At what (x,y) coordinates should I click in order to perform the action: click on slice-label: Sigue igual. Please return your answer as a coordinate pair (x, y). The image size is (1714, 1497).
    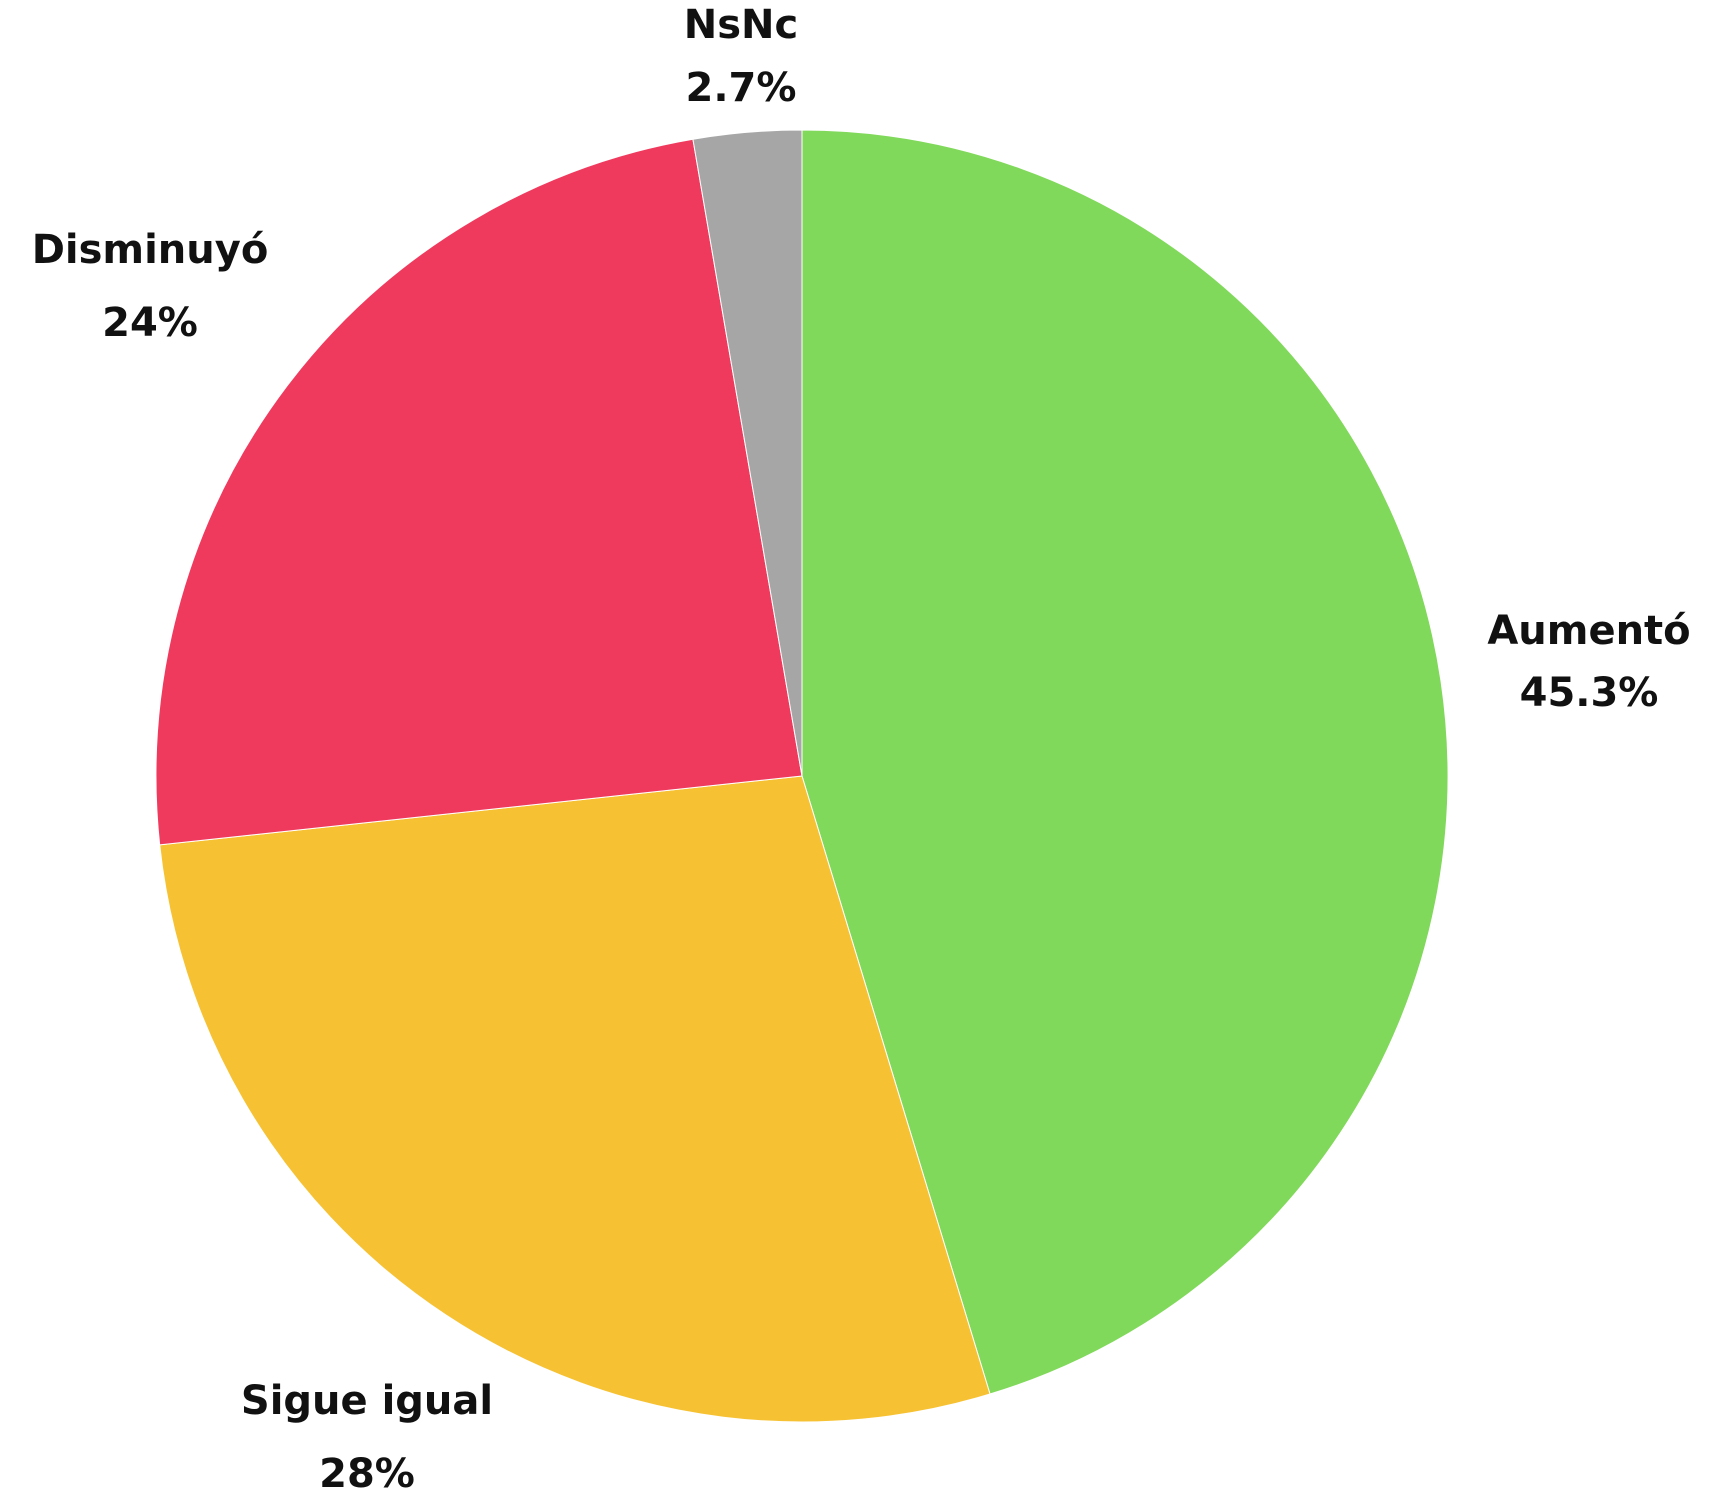
    Looking at the image, I should click on (367, 1401).